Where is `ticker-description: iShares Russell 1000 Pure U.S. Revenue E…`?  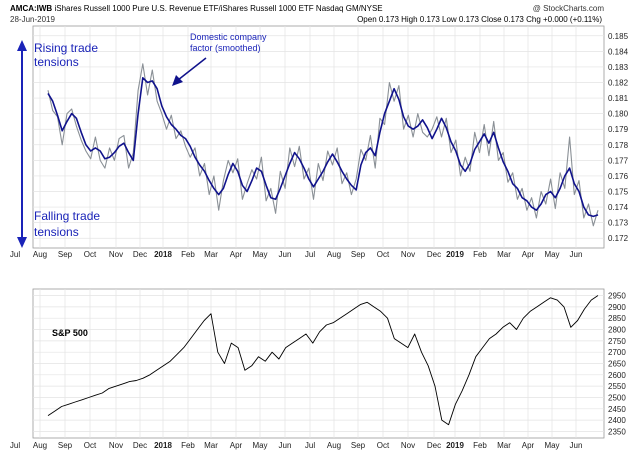
ticker-description: iShares Russell 1000 Pure U.S. Revenue E… is located at coordinates (184, 8).